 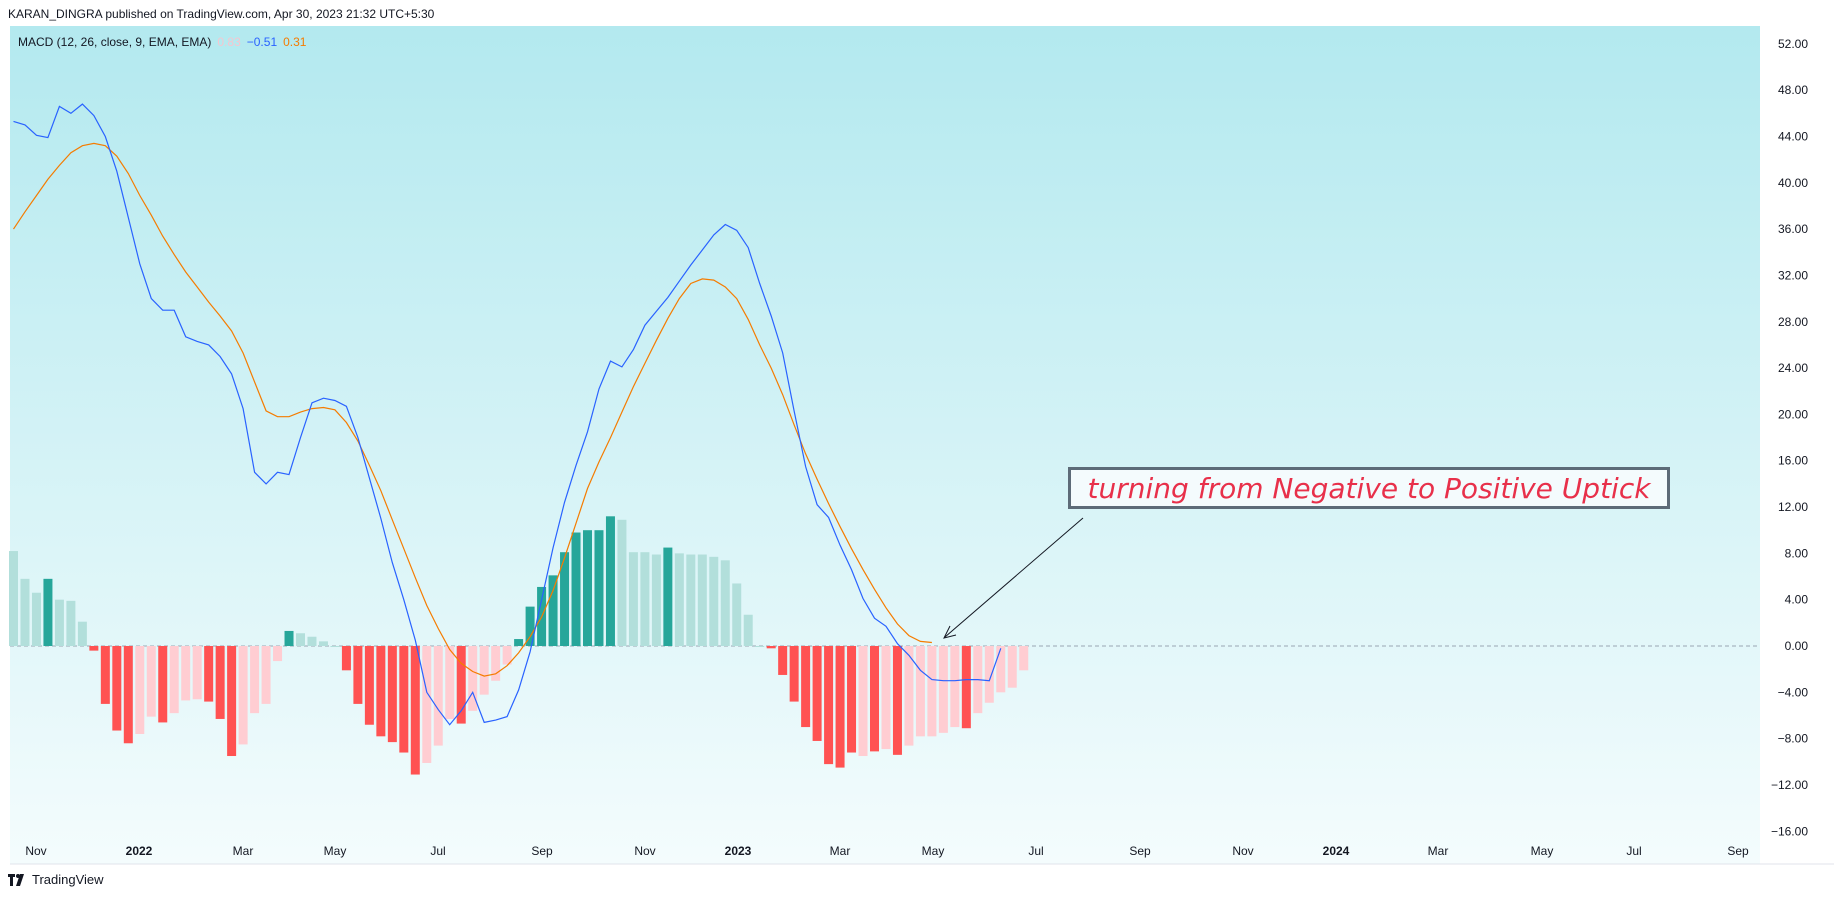 I want to click on y-tick-label: −4.00, so click(x=1793, y=692).